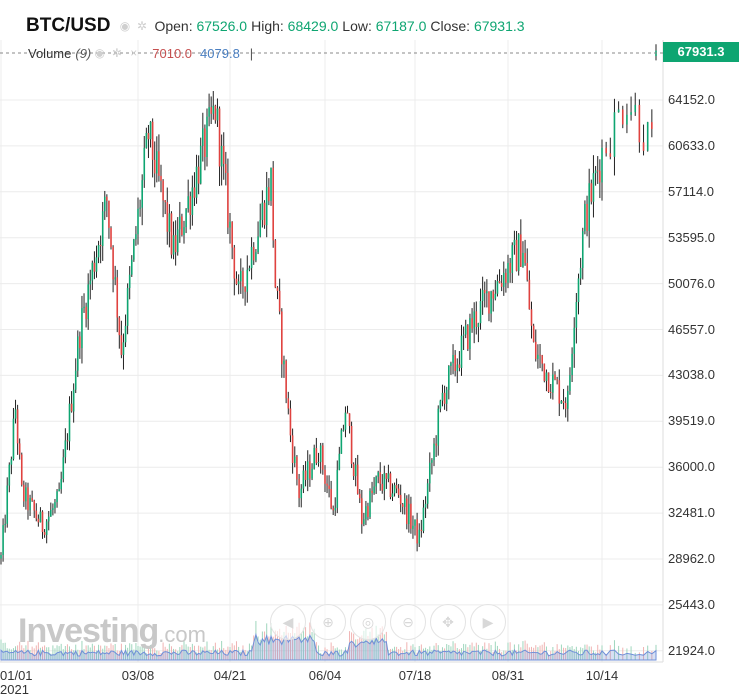 This screenshot has height=697, width=739. I want to click on scroll-left-icon: ◀, so click(288, 622).